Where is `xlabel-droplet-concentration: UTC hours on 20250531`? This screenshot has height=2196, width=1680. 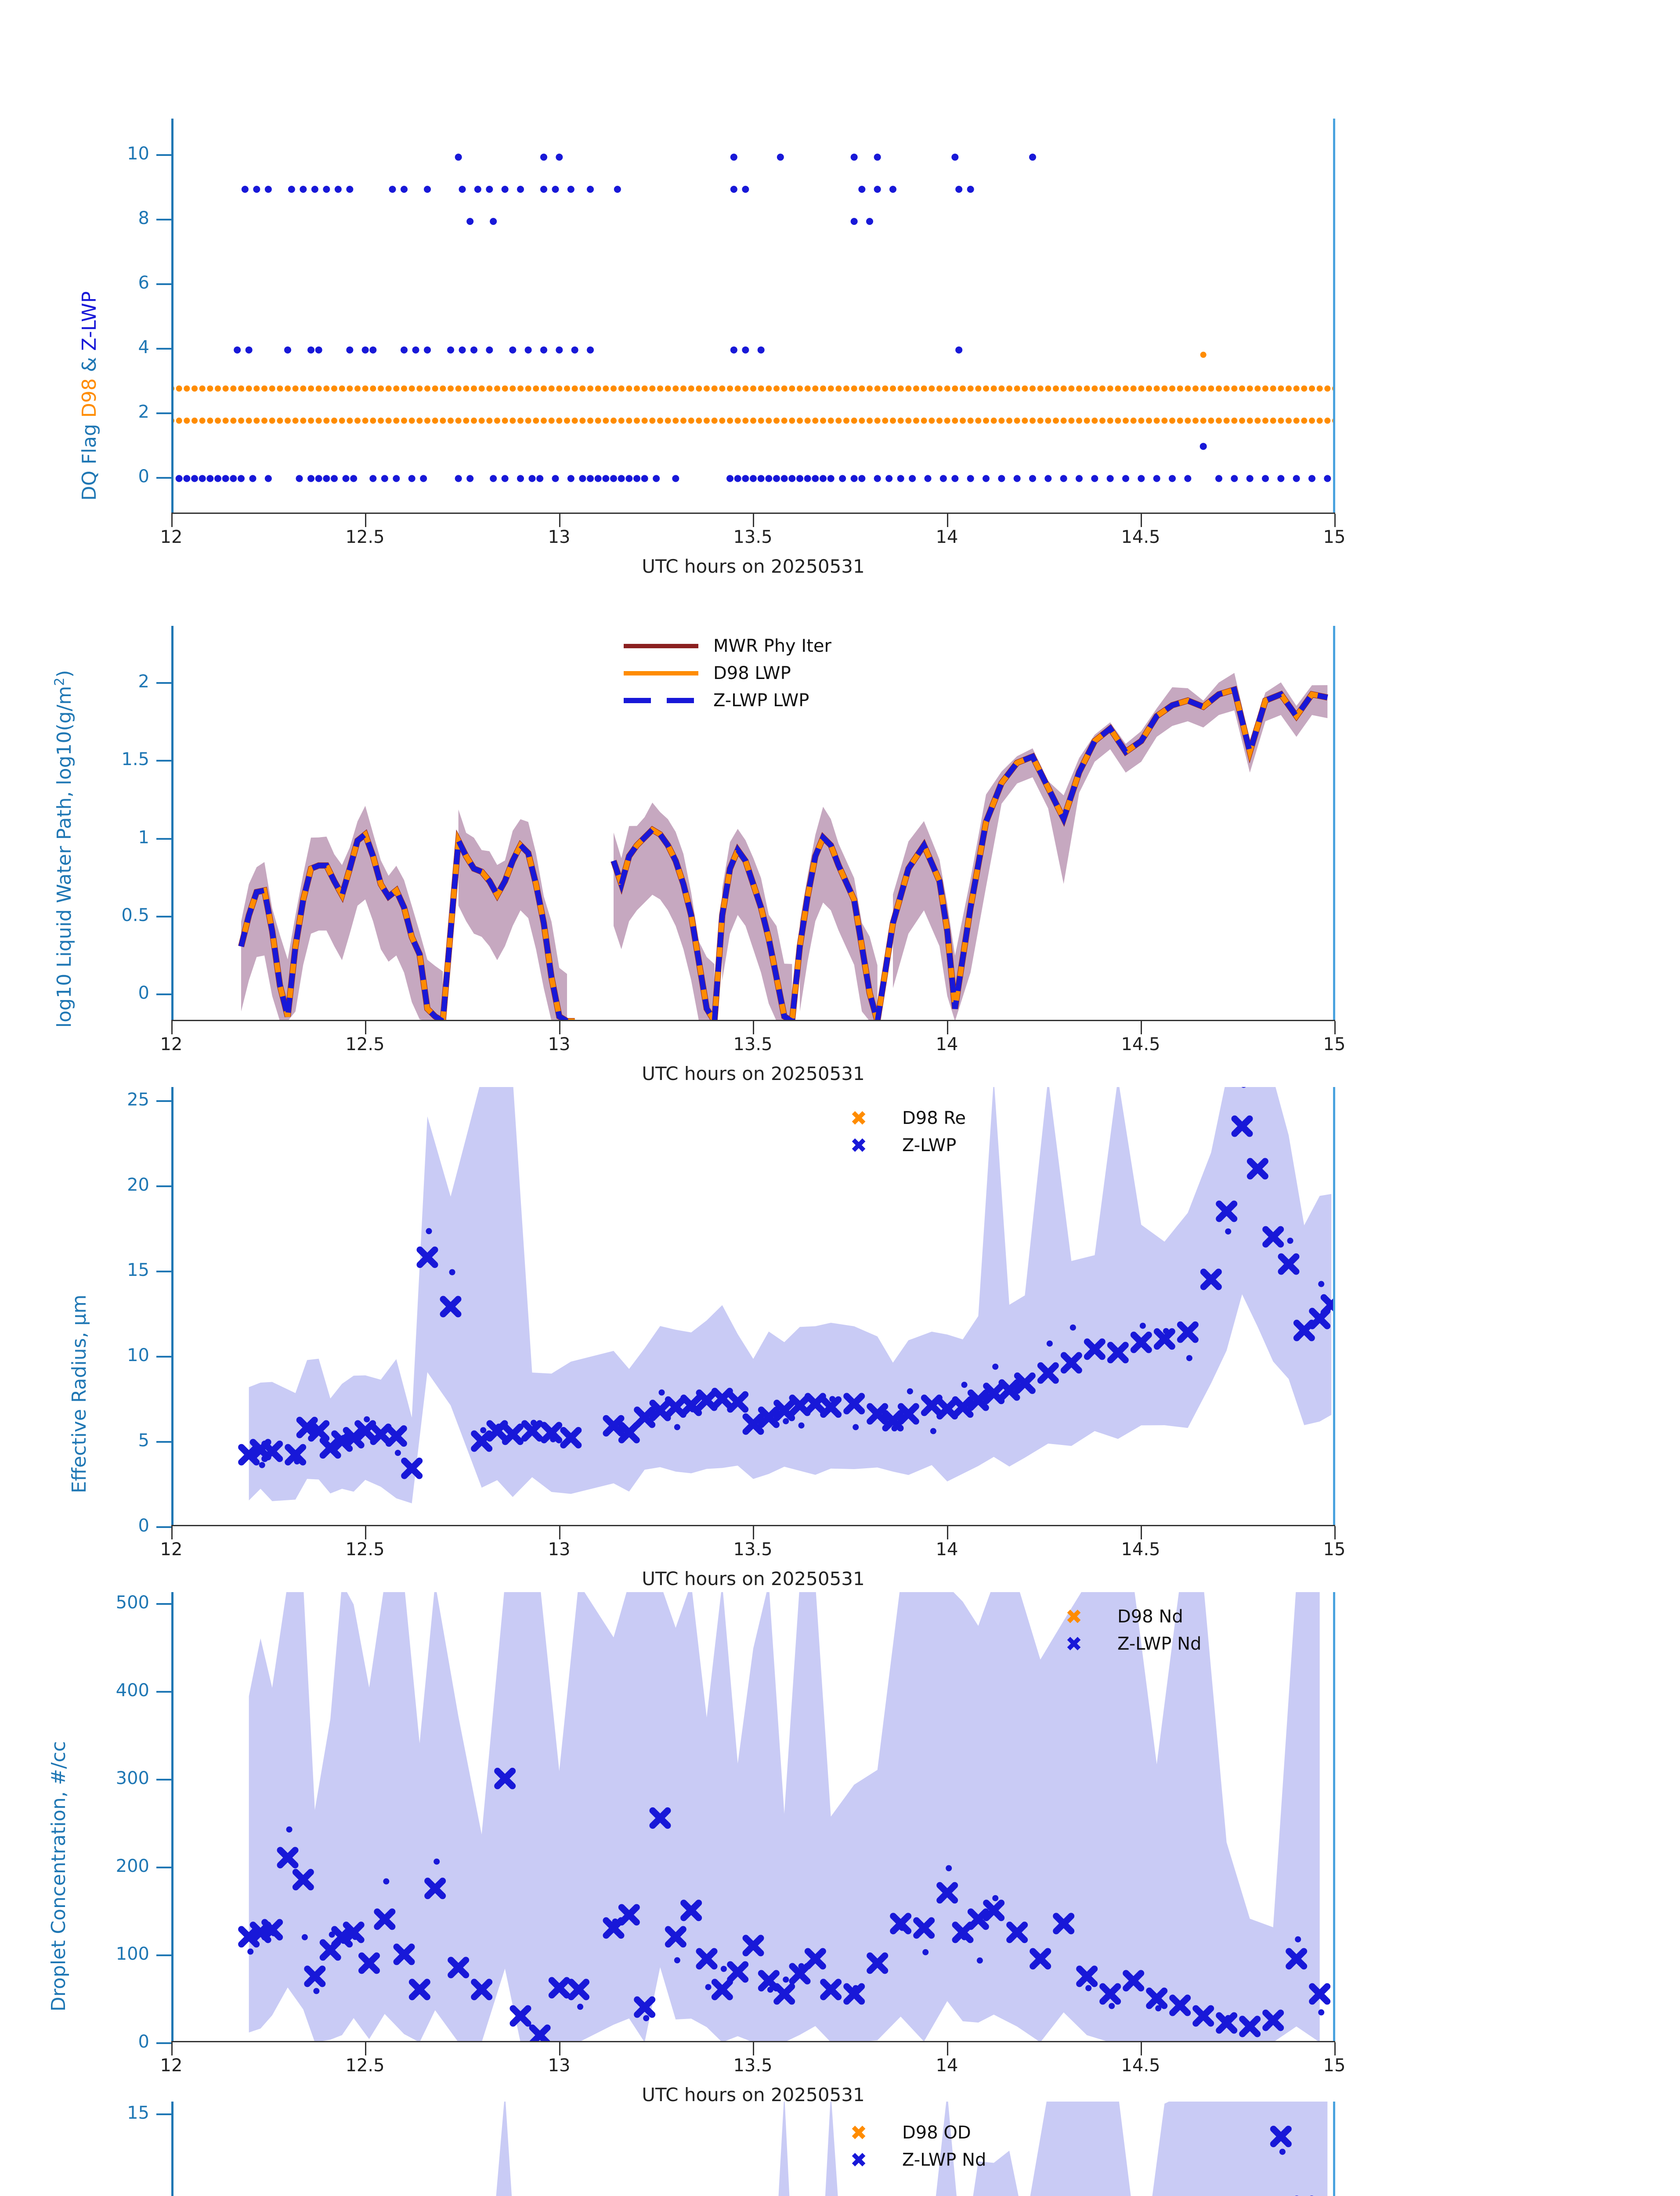
xlabel-droplet-concentration: UTC hours on 20250531 is located at coordinates (753, 2095).